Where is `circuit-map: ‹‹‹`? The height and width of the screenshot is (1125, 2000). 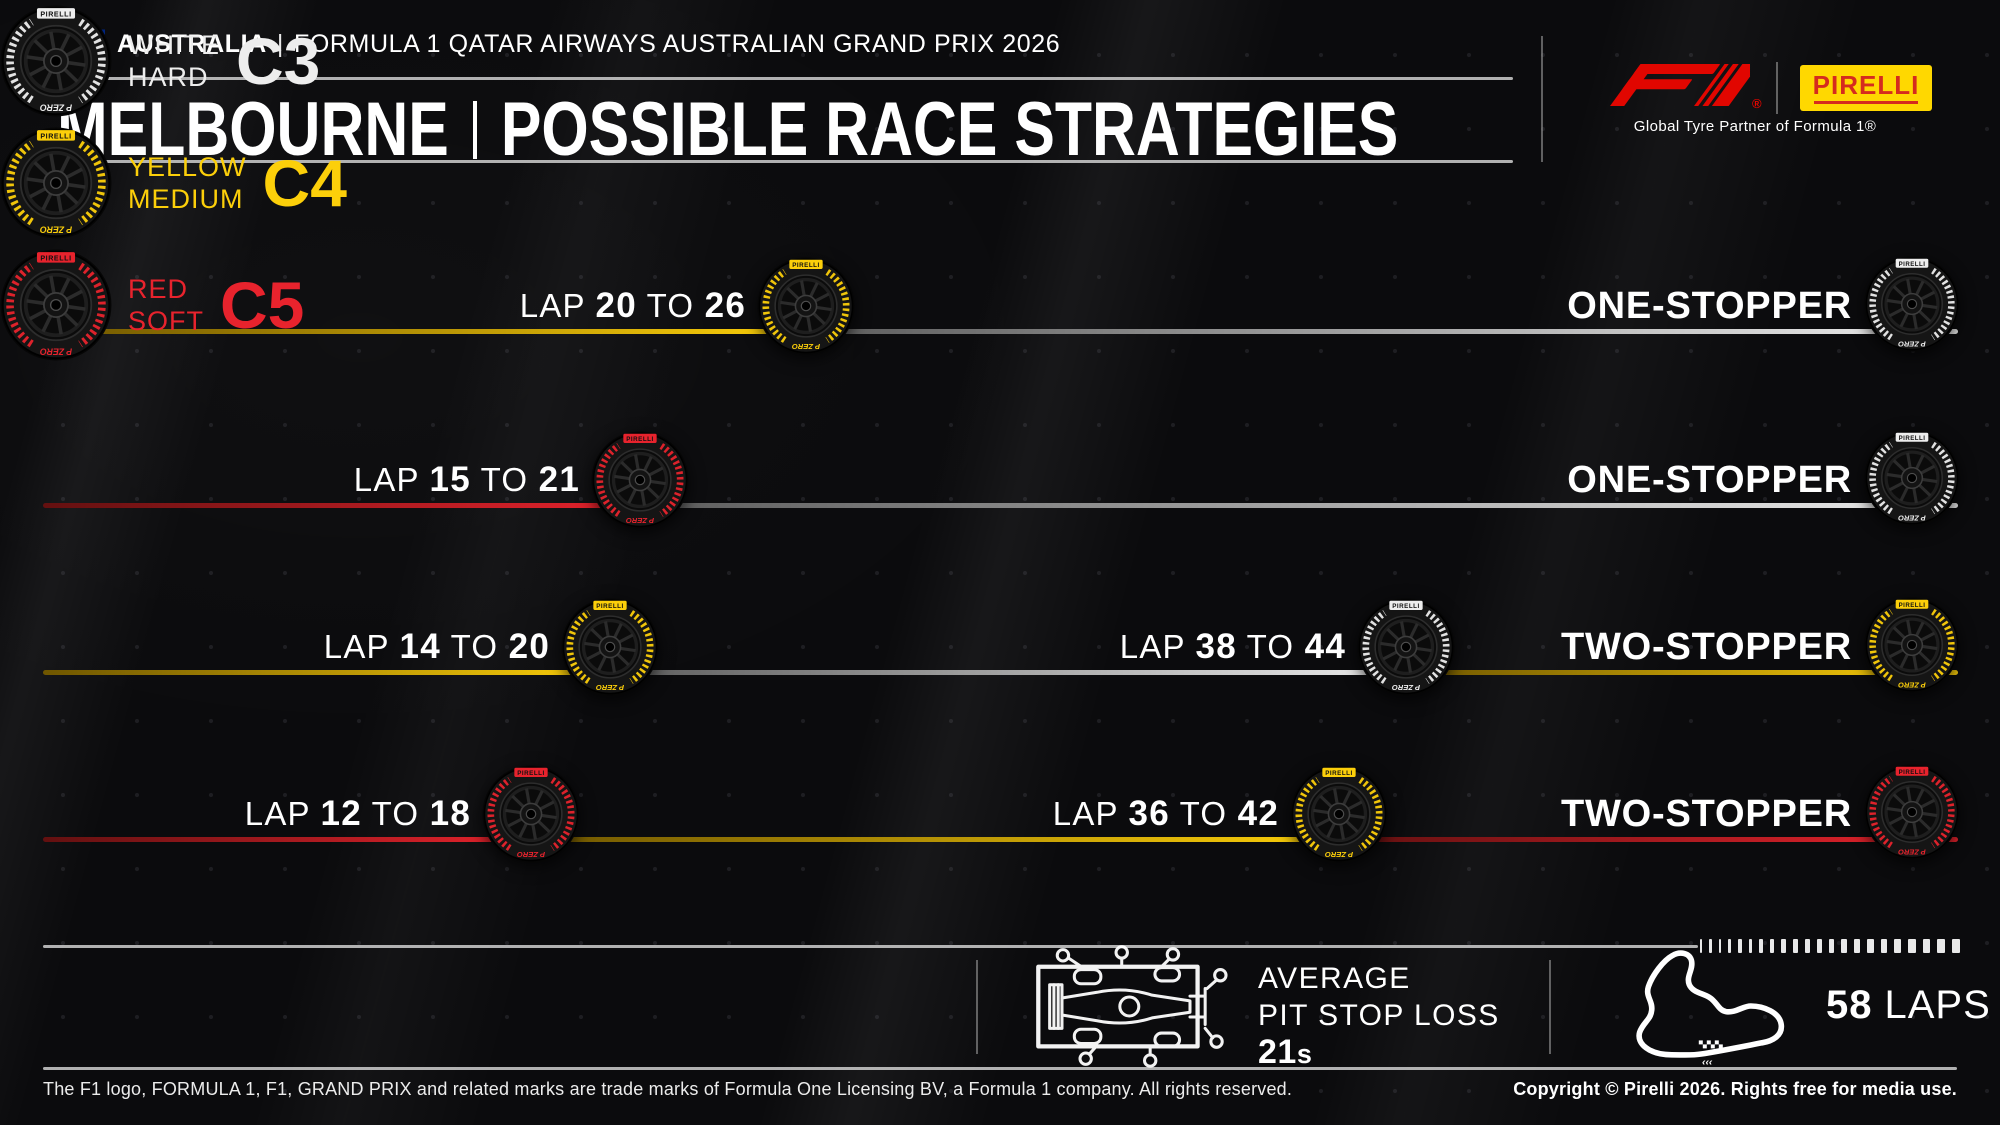 circuit-map: ‹‹‹ is located at coordinates (1710, 1008).